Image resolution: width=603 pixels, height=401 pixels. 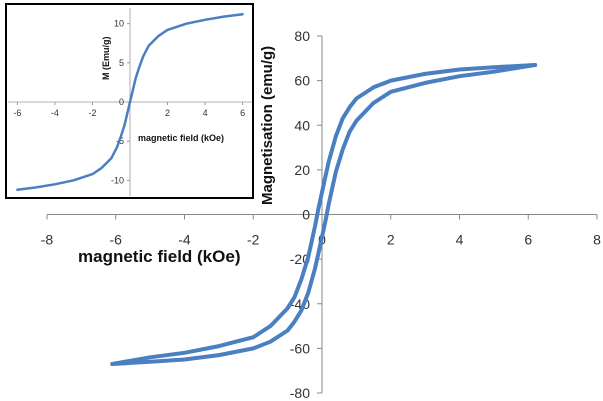 What do you see at coordinates (302, 125) in the screenshot?
I see `main-y-tick-label: 40` at bounding box center [302, 125].